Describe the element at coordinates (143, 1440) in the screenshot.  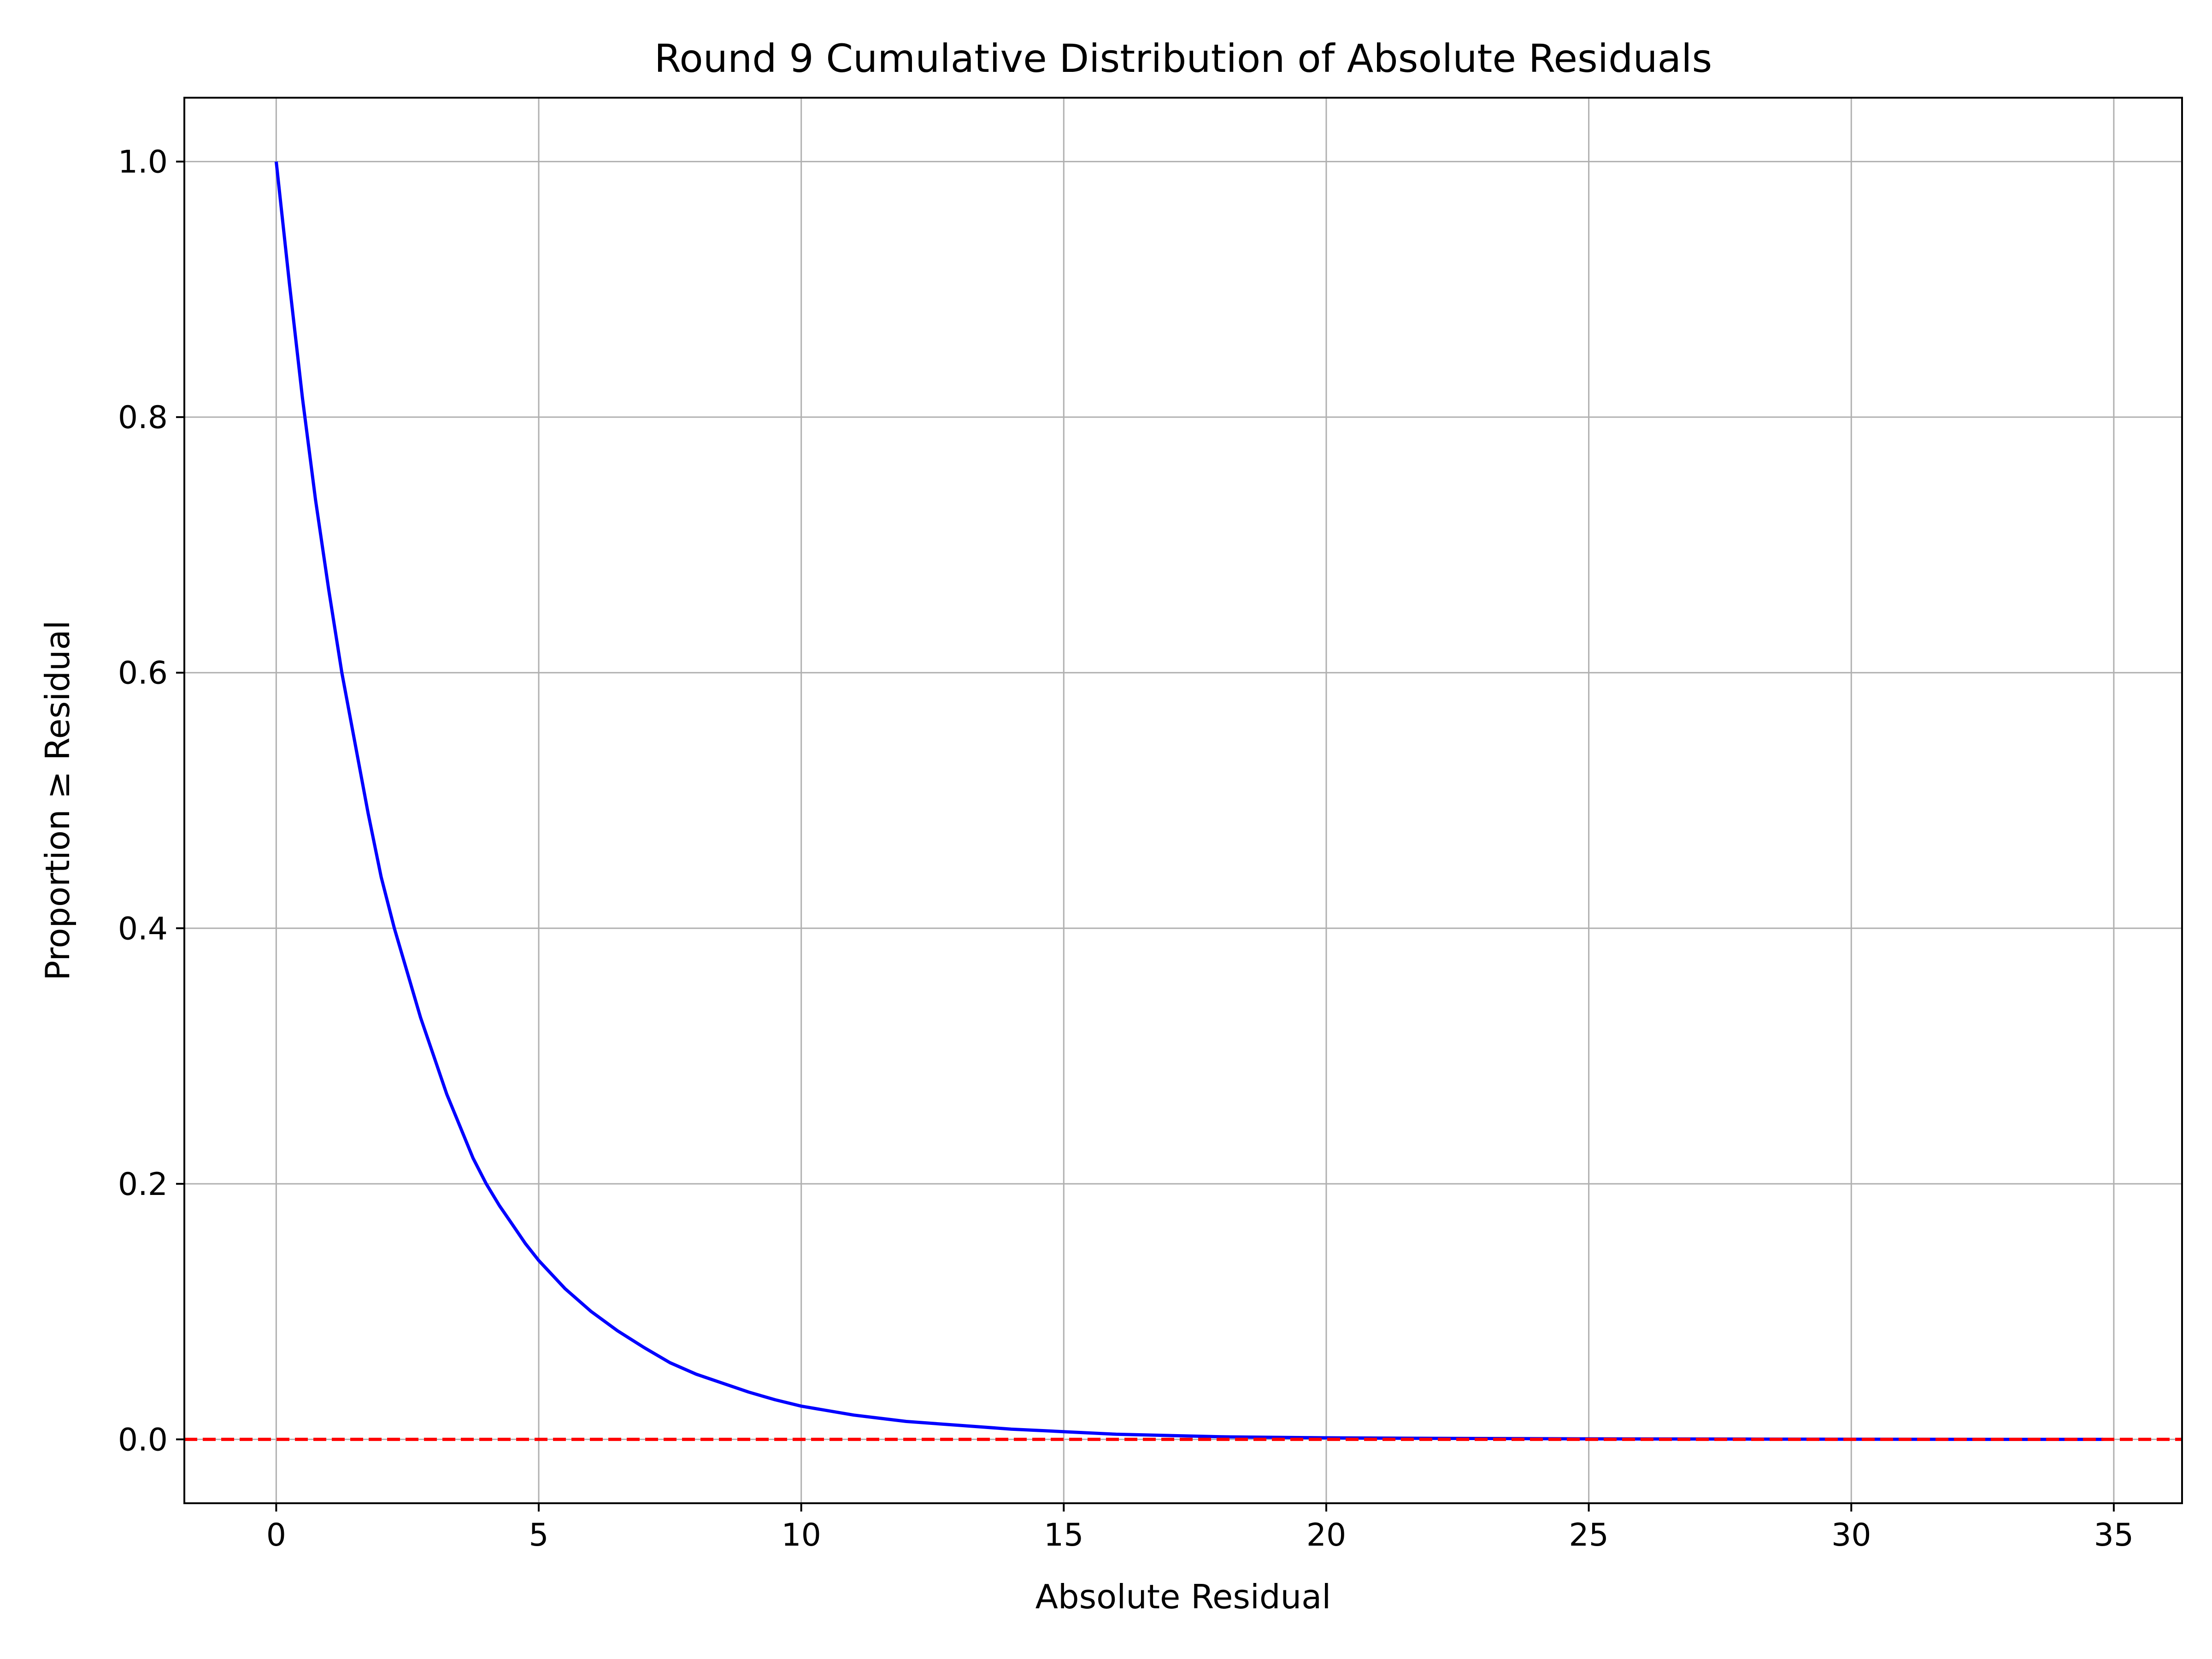
I see `y-tick-label: 0.0` at that location.